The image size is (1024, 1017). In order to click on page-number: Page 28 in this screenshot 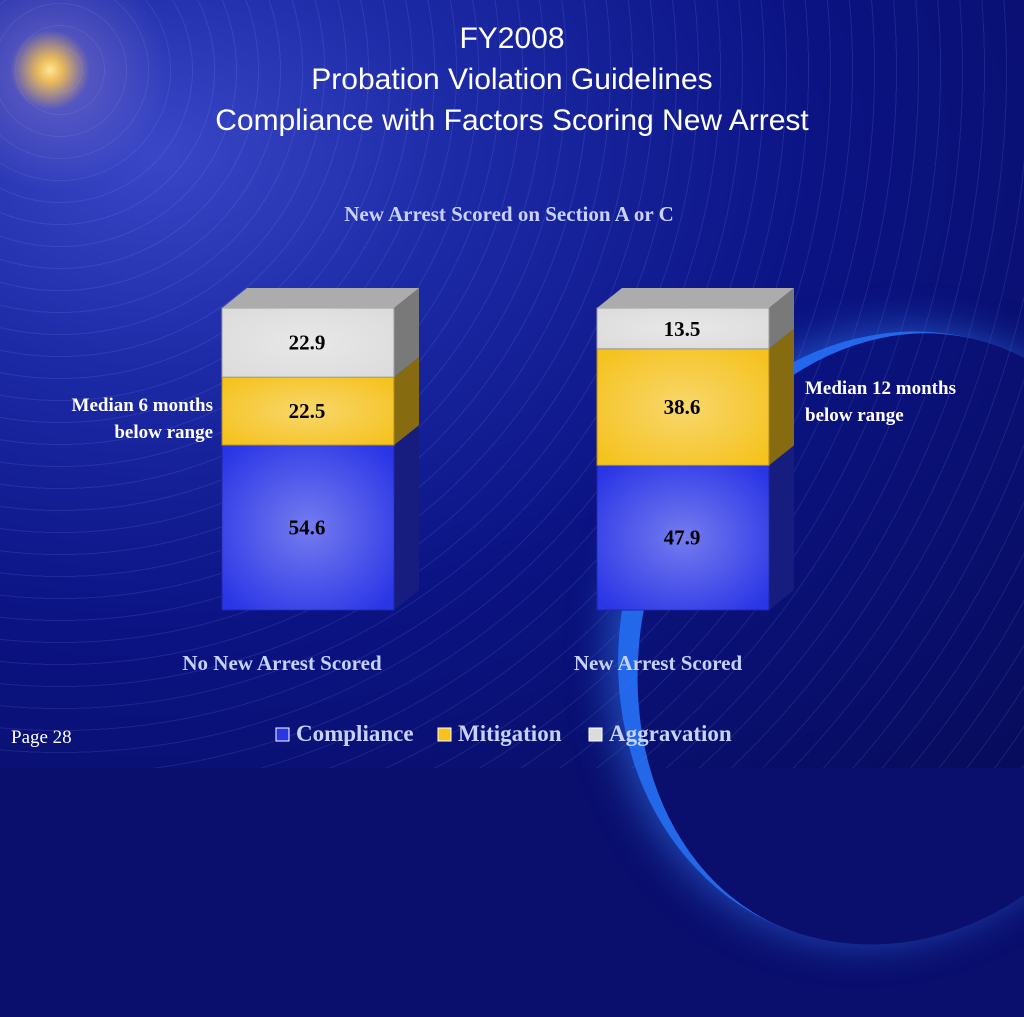, I will do `click(41, 737)`.